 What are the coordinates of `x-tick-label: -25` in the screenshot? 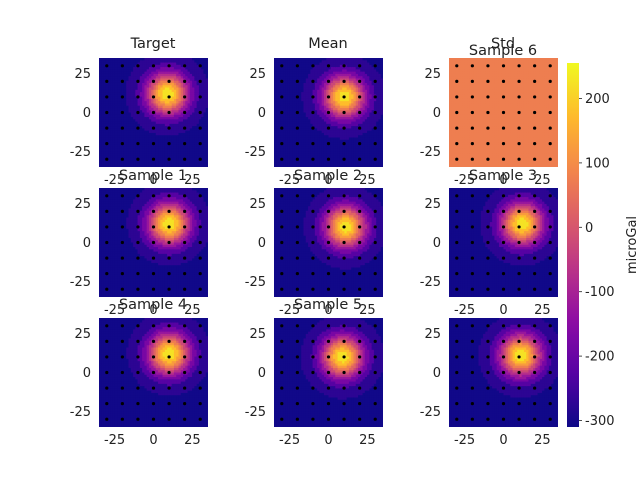 It's located at (289, 310).